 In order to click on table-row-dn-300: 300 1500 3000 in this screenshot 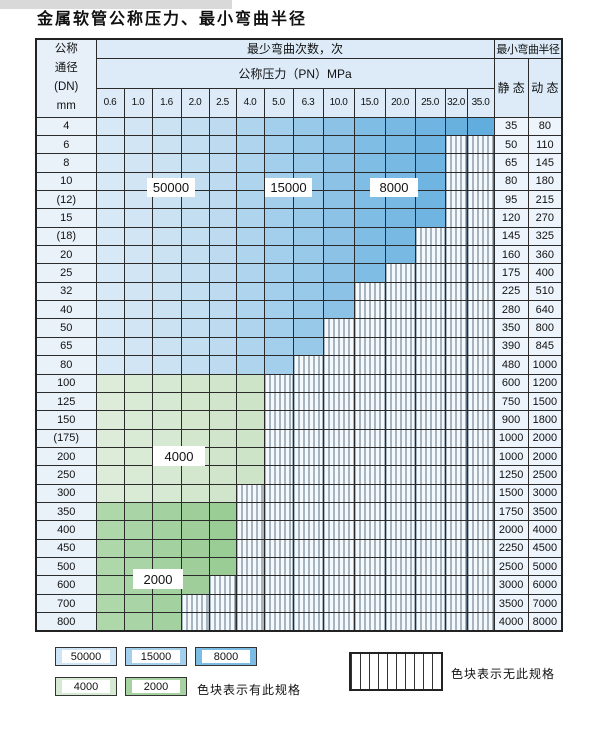, I will do `click(299, 493)`.